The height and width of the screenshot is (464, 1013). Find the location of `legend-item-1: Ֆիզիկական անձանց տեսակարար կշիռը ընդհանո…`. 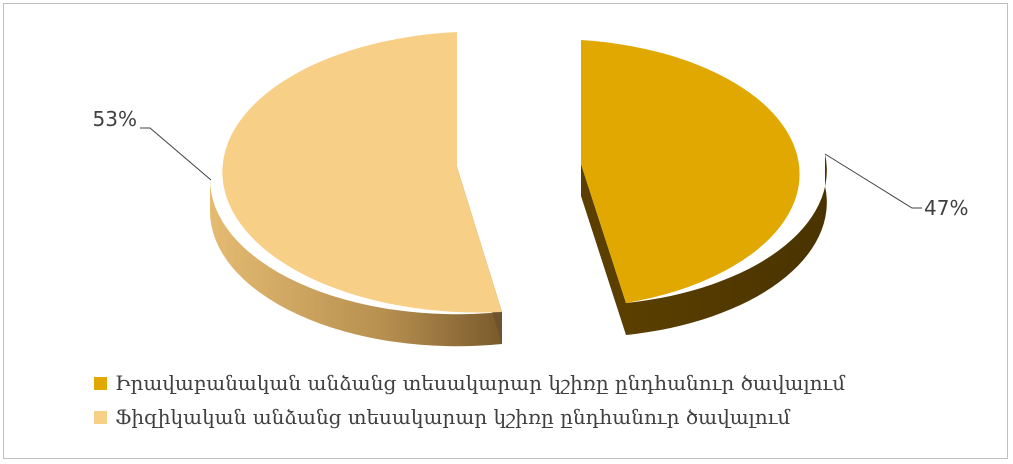

legend-item-1: Ֆիզիկական անձանց տեսակարար կշիռը ընդհանո… is located at coordinates (469, 417).